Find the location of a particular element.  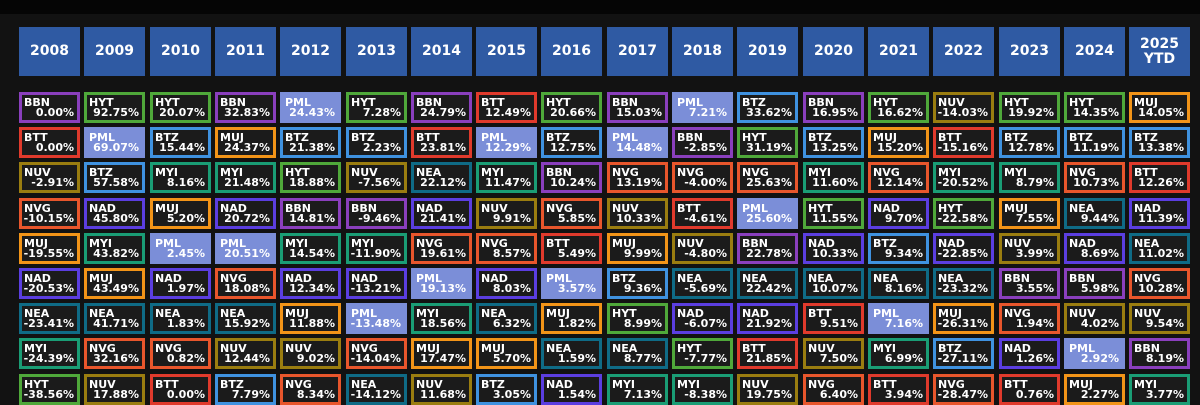

return-cell: BTZ 15.44% is located at coordinates (180, 142).